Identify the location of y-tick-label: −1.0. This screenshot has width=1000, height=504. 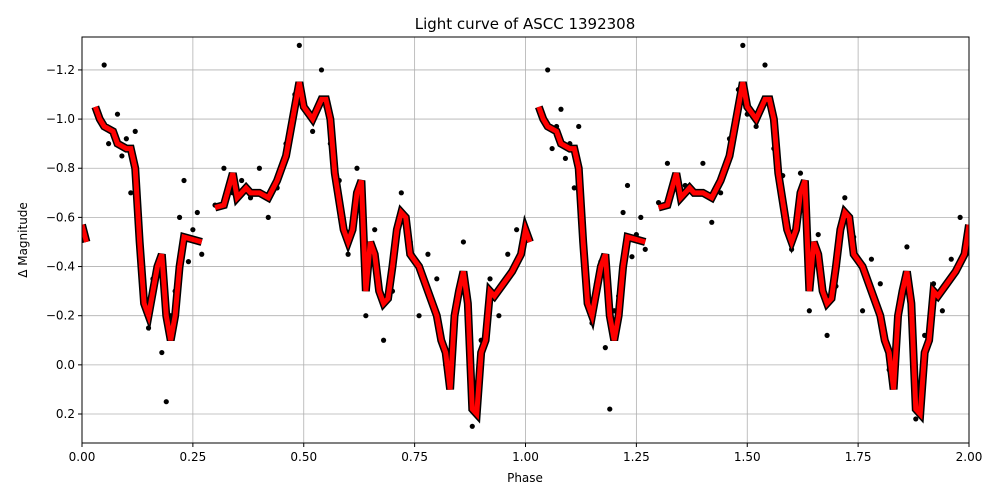
(60, 119).